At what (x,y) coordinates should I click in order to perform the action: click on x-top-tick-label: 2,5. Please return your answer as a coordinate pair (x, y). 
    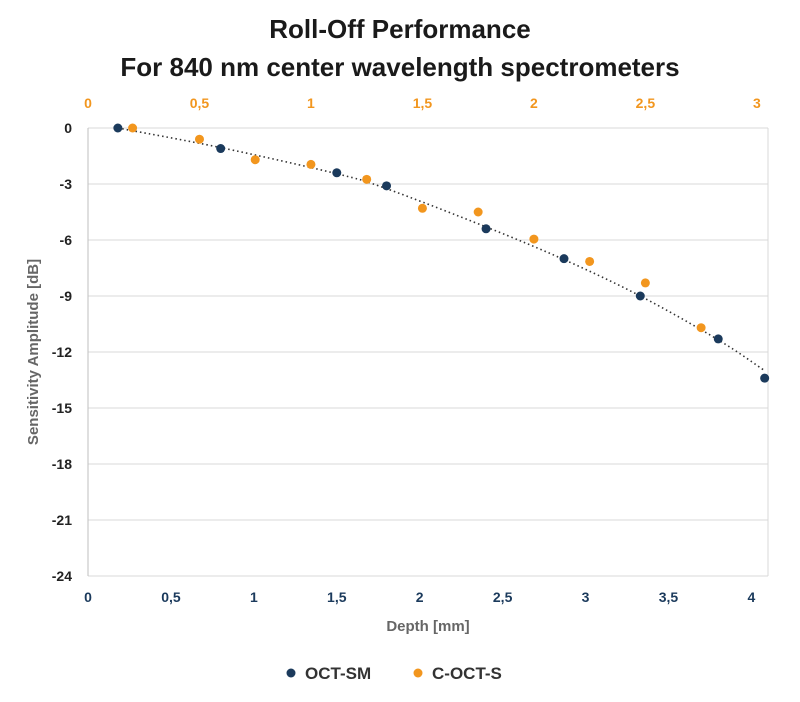
    Looking at the image, I should click on (646, 103).